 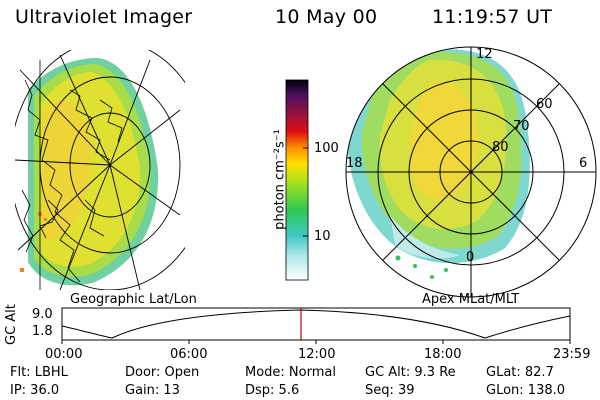 What do you see at coordinates (42, 331) in the screenshot?
I see `timeline-ytick-1-8: 1.8` at bounding box center [42, 331].